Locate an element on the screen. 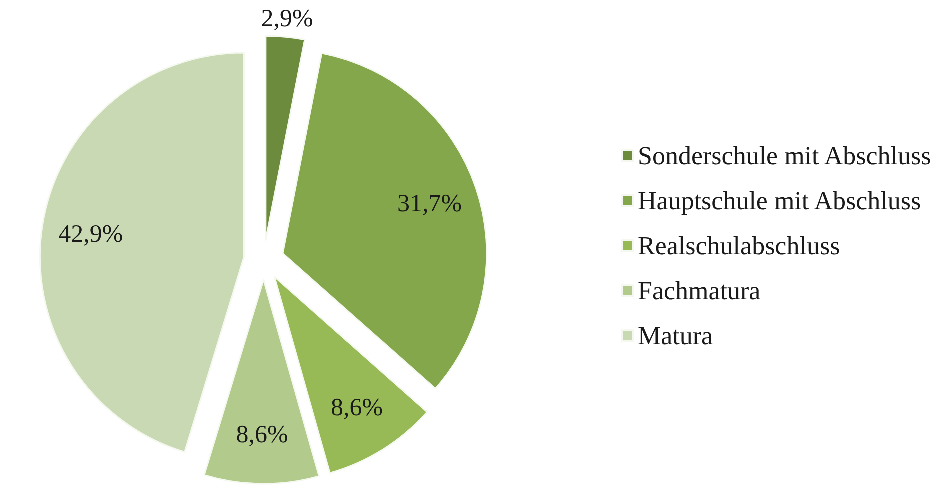 Image resolution: width=944 pixels, height=492 pixels. legend-label: Hauptschule mit Abschluss is located at coordinates (780, 201).